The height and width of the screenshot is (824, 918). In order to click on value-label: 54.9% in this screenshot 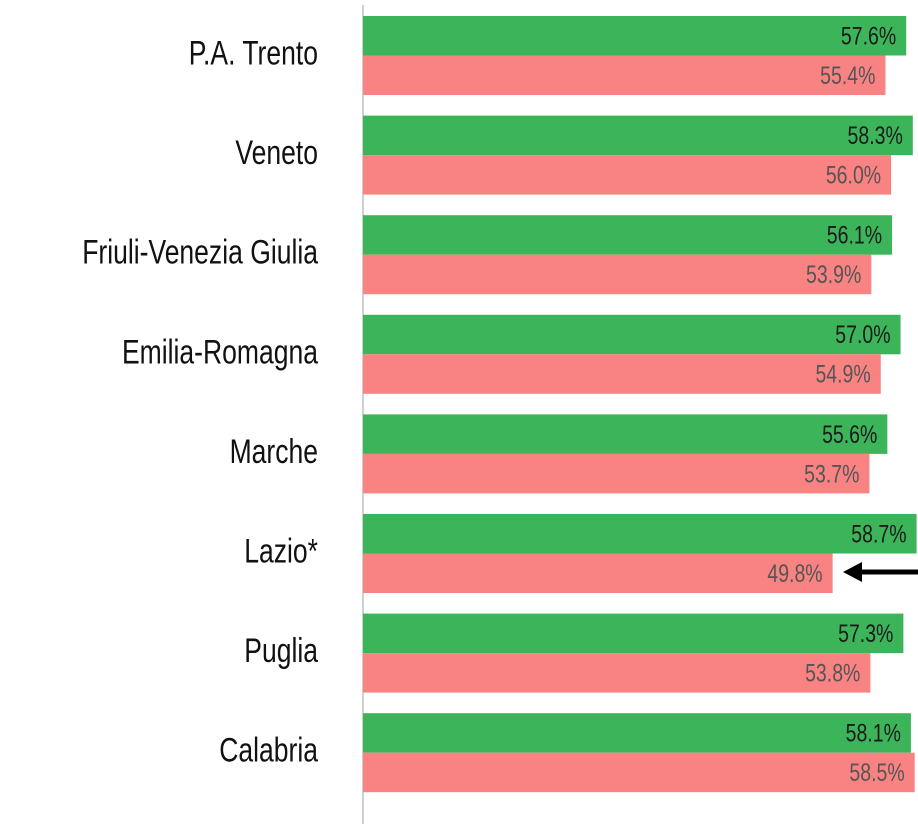, I will do `click(842, 374)`.